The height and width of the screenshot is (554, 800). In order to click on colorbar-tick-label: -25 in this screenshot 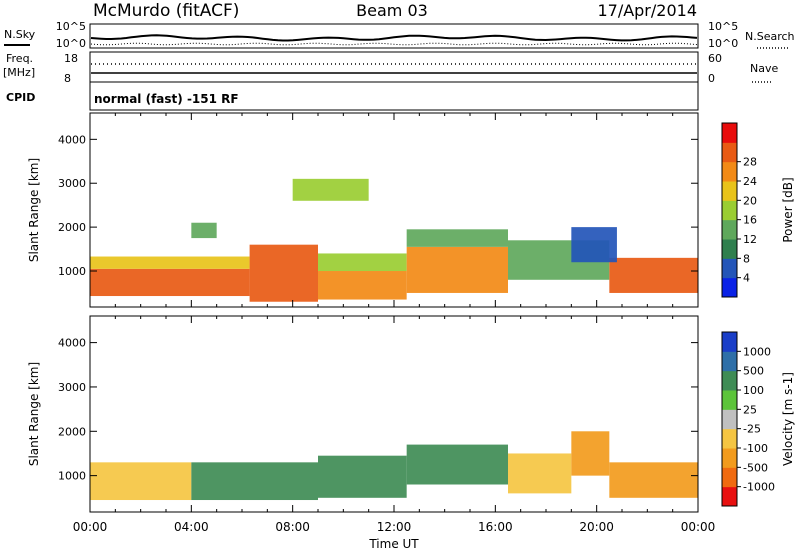, I will do `click(752, 429)`.